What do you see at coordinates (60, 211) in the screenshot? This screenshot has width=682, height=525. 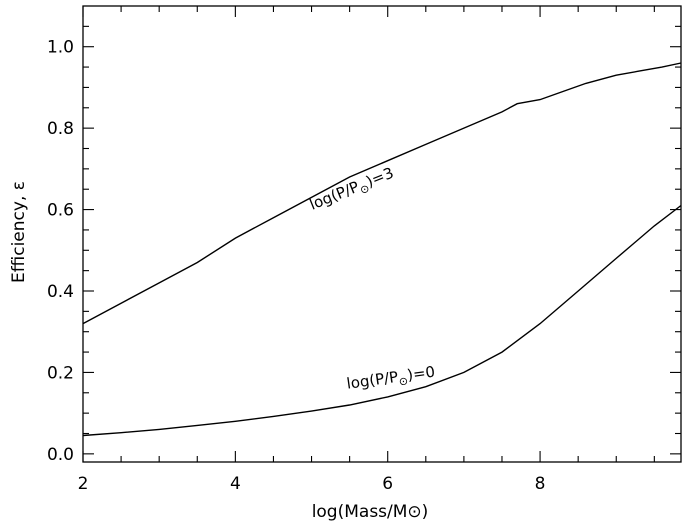 I see `y-tick-label: 0.6` at bounding box center [60, 211].